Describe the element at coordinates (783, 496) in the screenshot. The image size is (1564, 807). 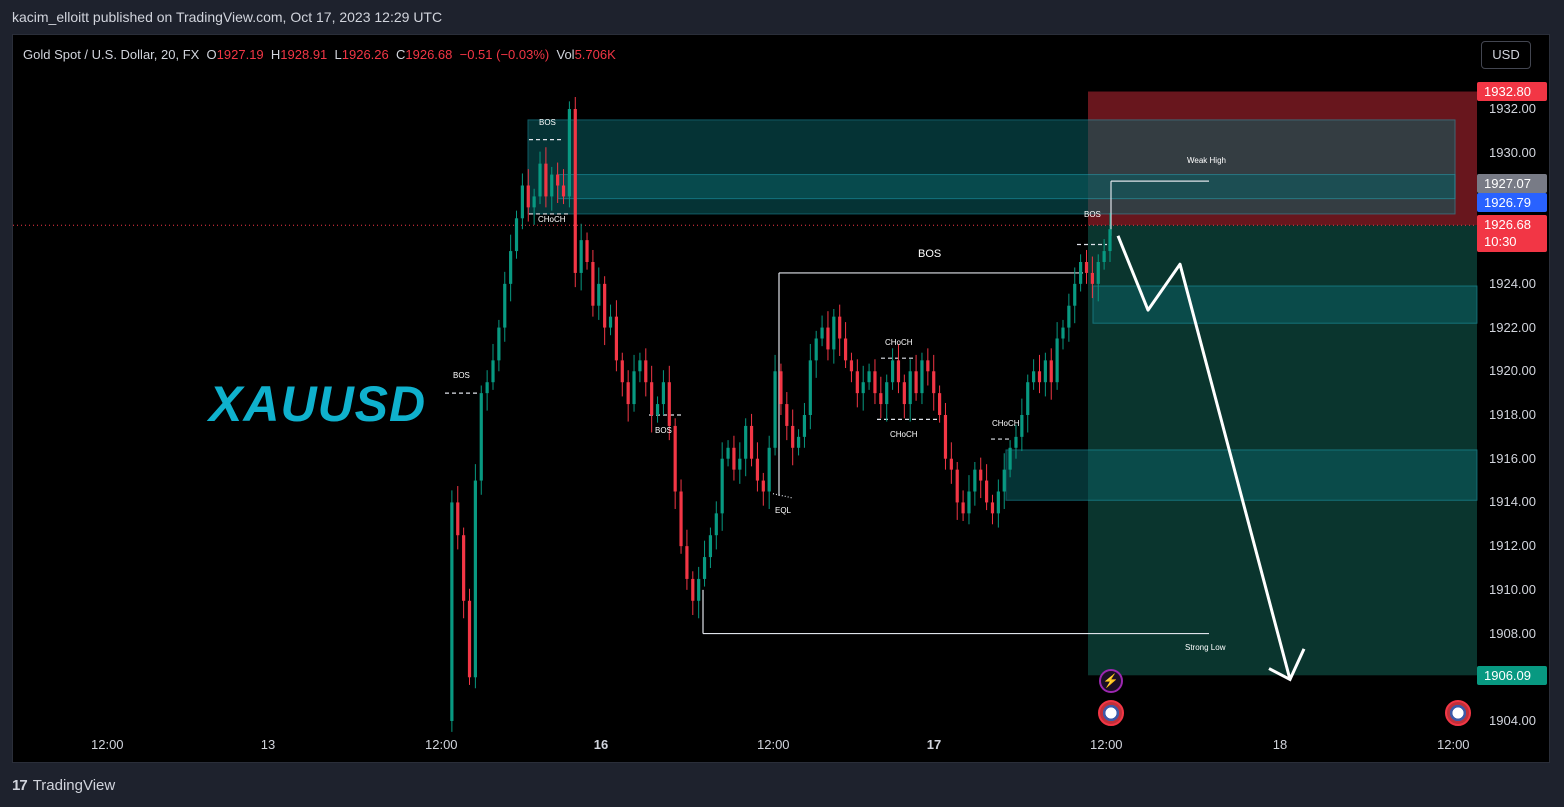
I see `eql-line` at that location.